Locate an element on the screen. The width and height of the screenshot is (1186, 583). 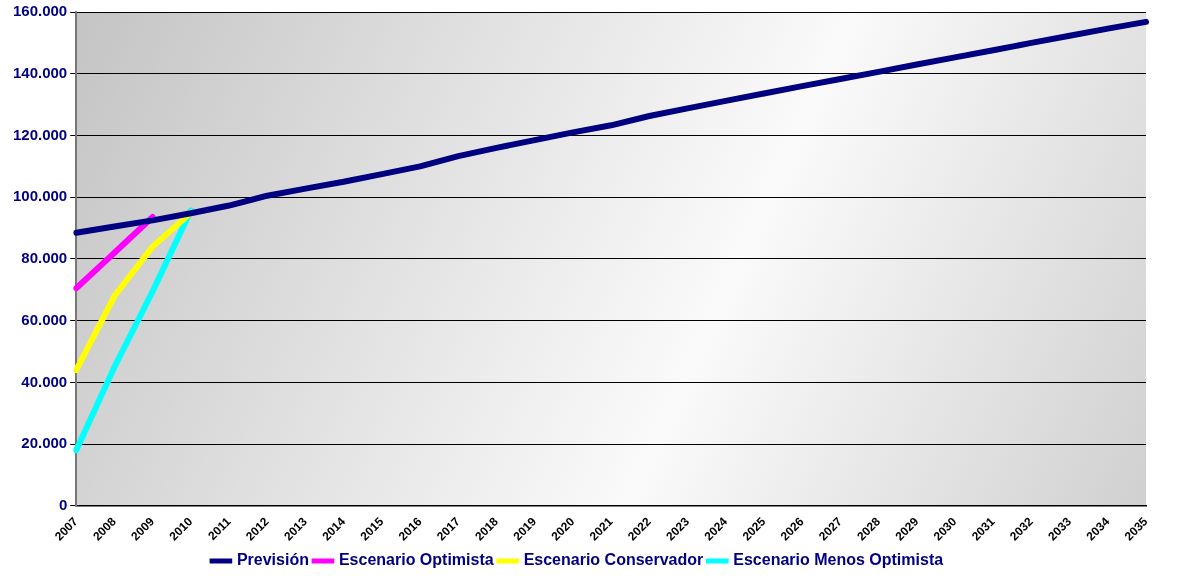
legend-label: Escenario Menos Optimista is located at coordinates (838, 560).